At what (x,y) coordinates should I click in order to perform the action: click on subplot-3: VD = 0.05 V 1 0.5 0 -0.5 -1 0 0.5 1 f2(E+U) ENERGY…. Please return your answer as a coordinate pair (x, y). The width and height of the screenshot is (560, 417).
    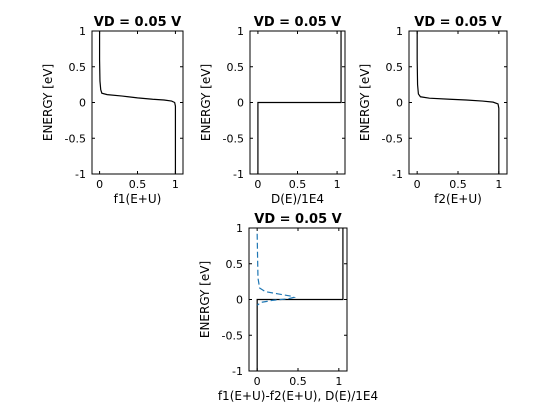
    Looking at the image, I should click on (433, 110).